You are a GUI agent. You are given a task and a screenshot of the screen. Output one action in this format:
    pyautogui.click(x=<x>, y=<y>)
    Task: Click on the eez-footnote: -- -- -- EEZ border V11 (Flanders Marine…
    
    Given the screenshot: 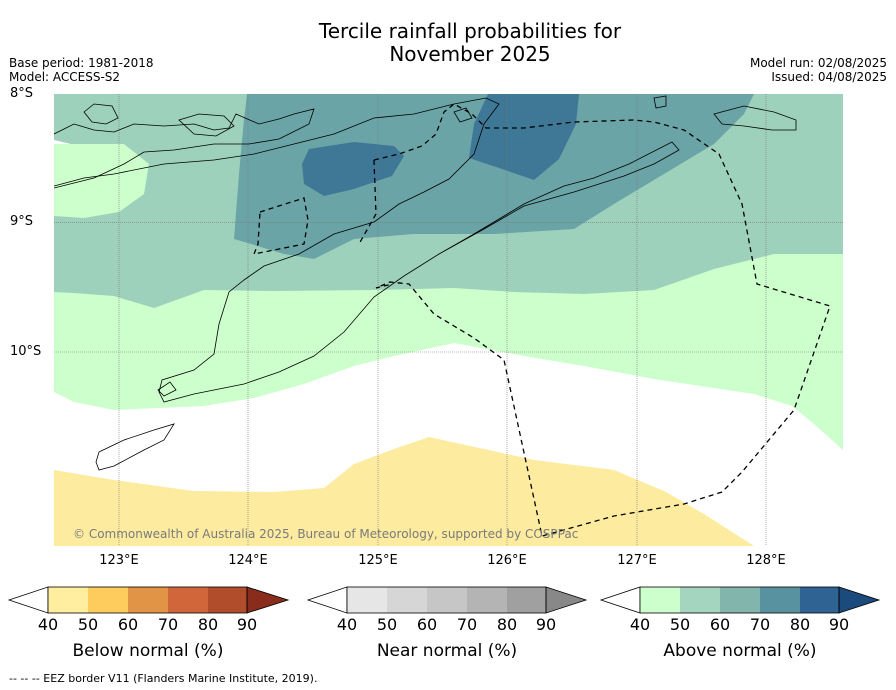 What is the action you would take?
    pyautogui.click(x=163, y=678)
    